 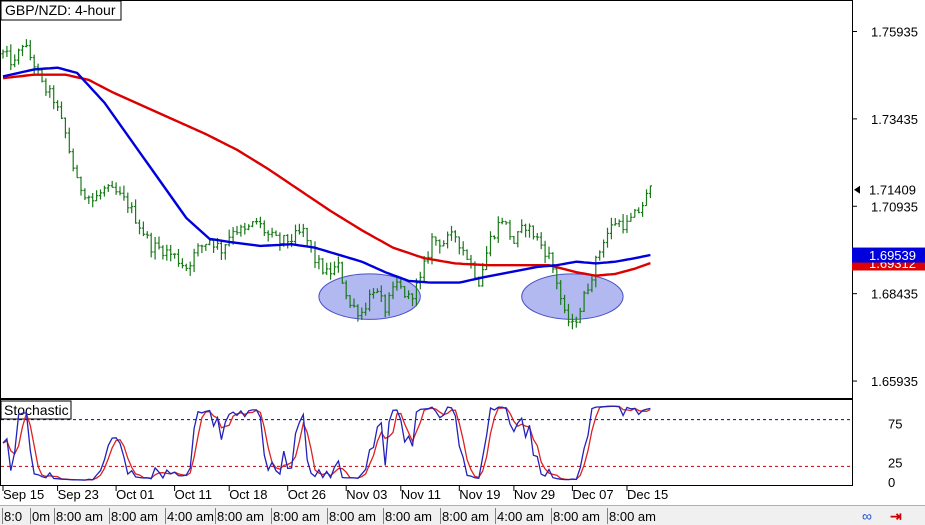 I want to click on stochastic-tick-label: 0, so click(x=891, y=482).